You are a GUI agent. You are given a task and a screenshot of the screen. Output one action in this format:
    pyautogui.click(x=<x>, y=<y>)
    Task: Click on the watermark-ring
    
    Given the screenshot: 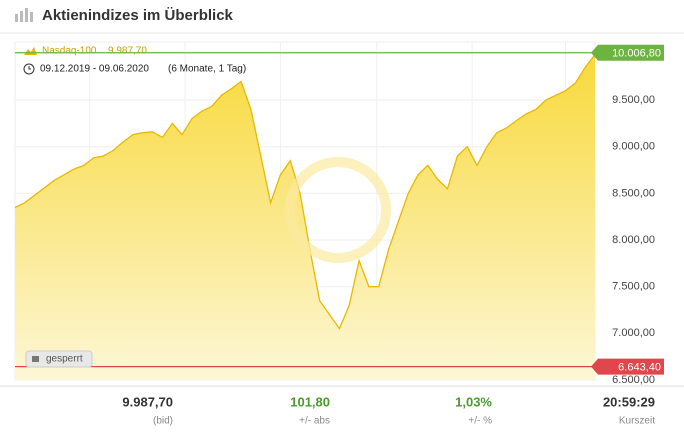 What is the action you would take?
    pyautogui.click(x=338, y=210)
    